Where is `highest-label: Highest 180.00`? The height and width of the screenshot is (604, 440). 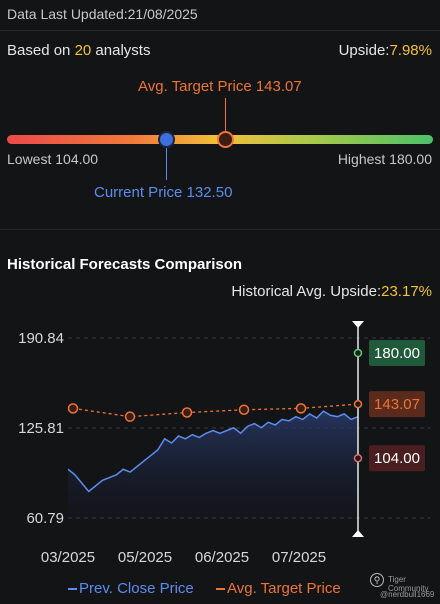
highest-label: Highest 180.00 is located at coordinates (384, 159).